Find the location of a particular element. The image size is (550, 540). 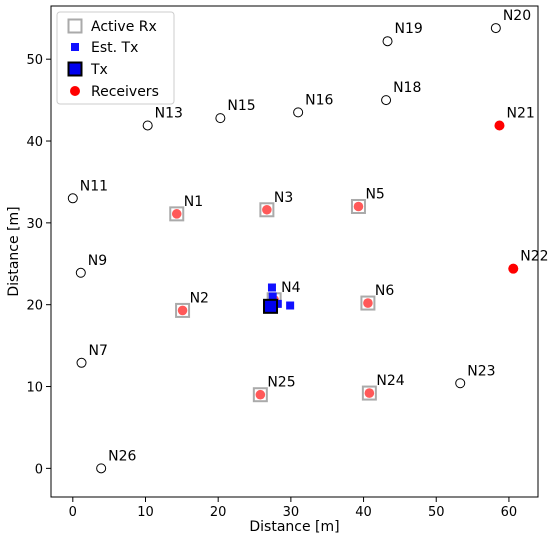

node-label: N1 is located at coordinates (193, 202).